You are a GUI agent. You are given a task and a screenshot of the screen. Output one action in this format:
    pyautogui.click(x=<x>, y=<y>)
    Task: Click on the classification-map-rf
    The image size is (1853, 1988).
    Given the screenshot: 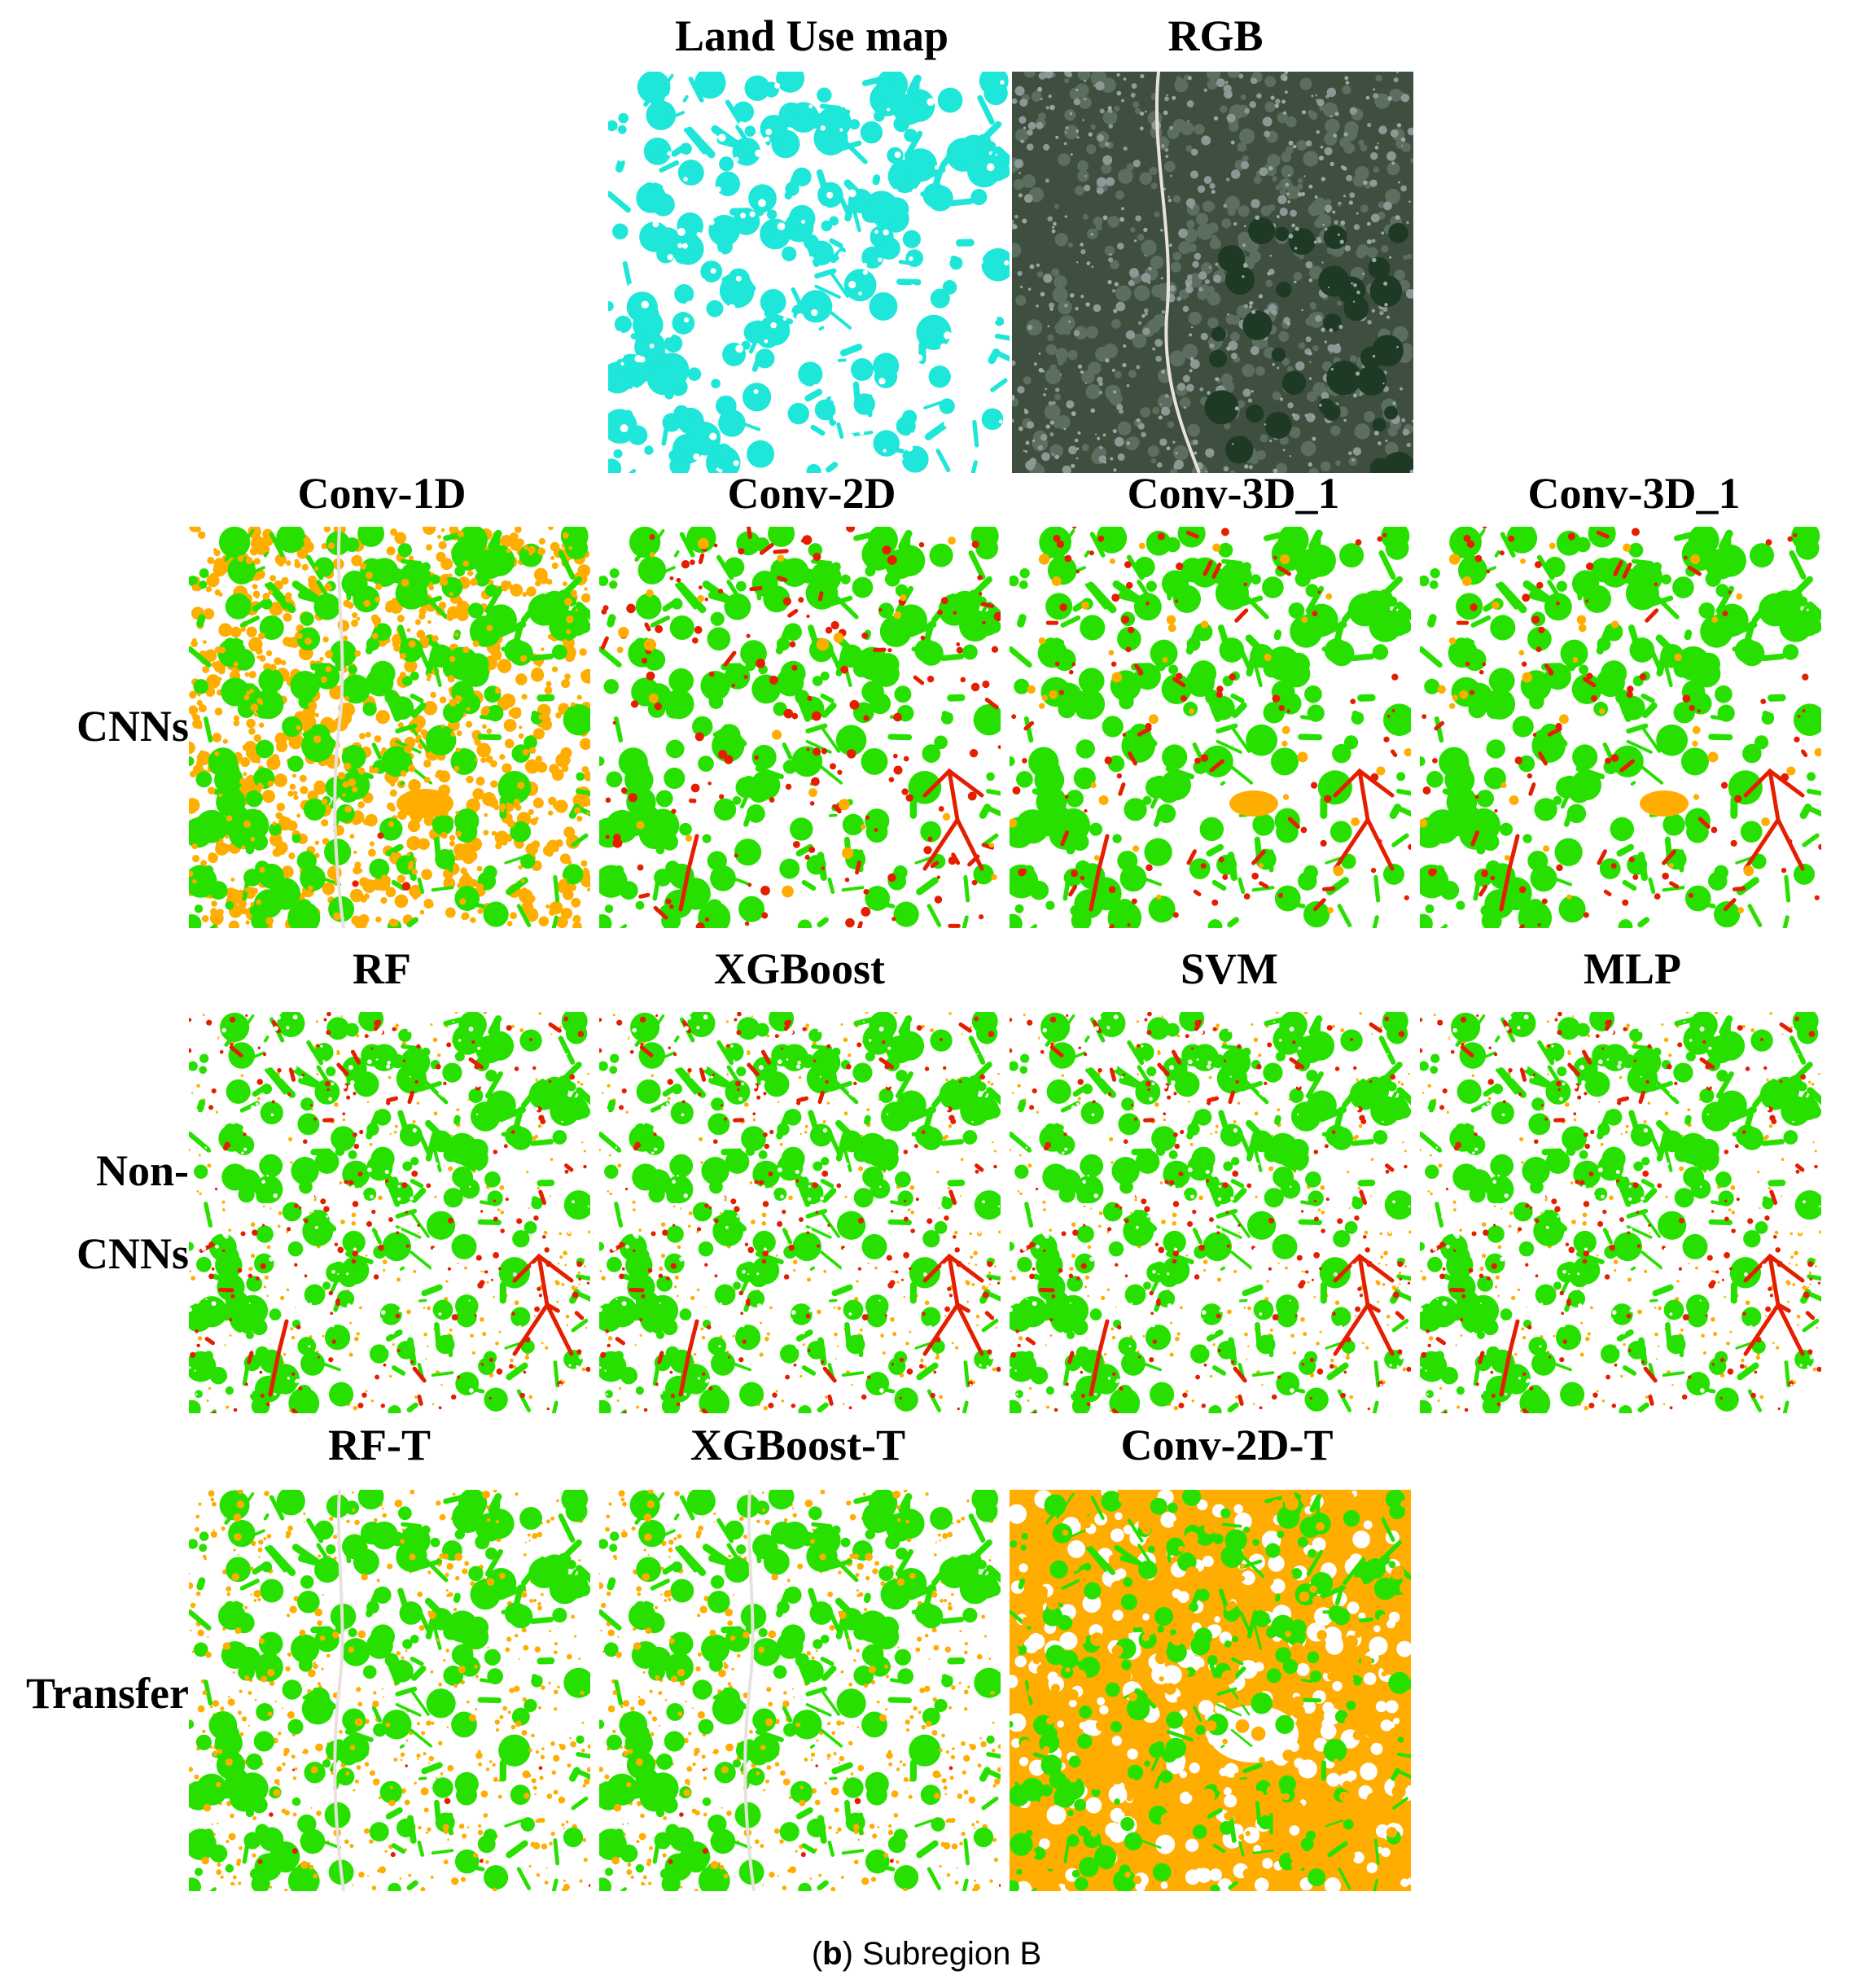 What is the action you would take?
    pyautogui.click(x=390, y=1212)
    